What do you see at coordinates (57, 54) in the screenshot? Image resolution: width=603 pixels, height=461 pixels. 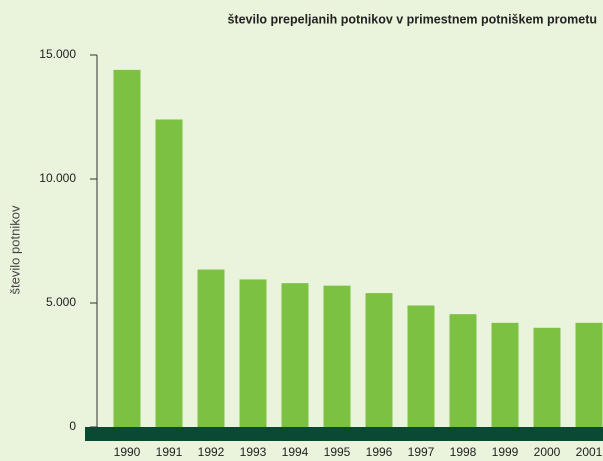 I see `y-tick-label: 15.000` at bounding box center [57, 54].